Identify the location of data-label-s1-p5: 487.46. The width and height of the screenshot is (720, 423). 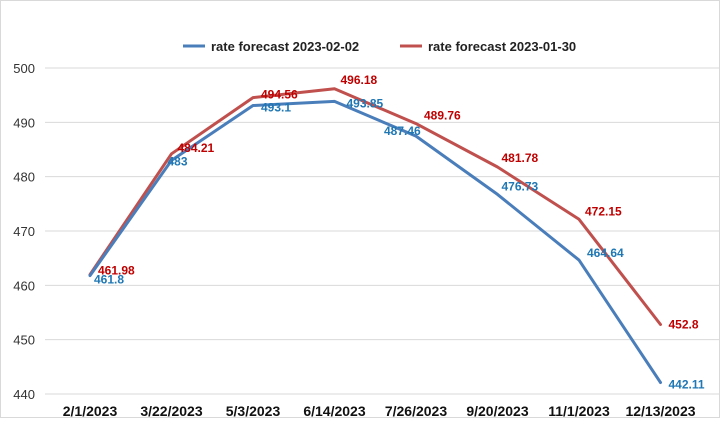
(402, 131).